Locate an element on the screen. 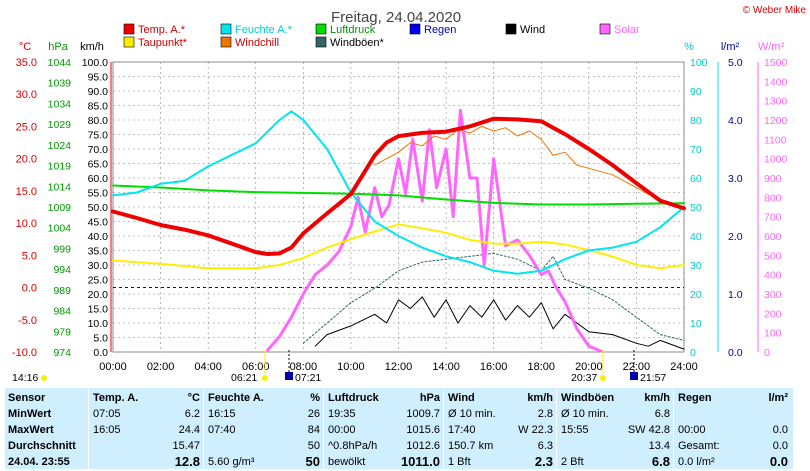  table-cell-label: 19:35 is located at coordinates (342, 414).